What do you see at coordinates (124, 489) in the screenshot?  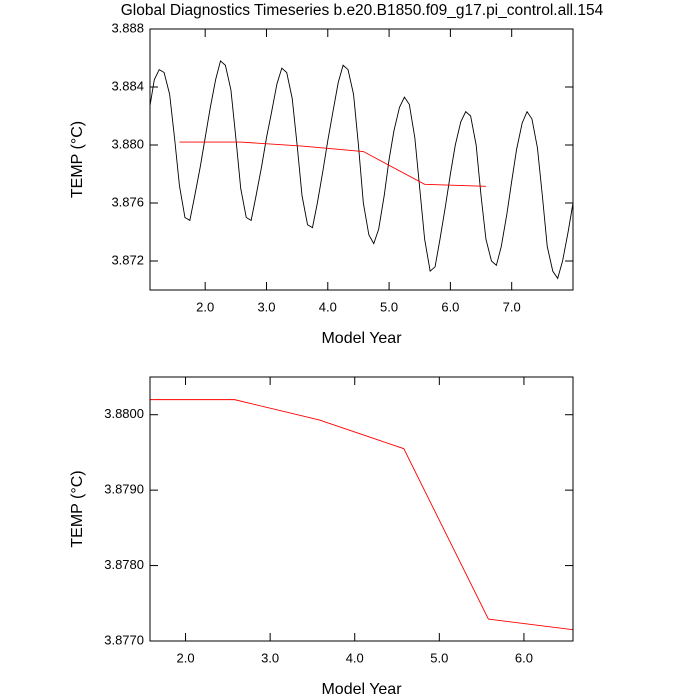 I see `y-tick-label: 3.8790` at bounding box center [124, 489].